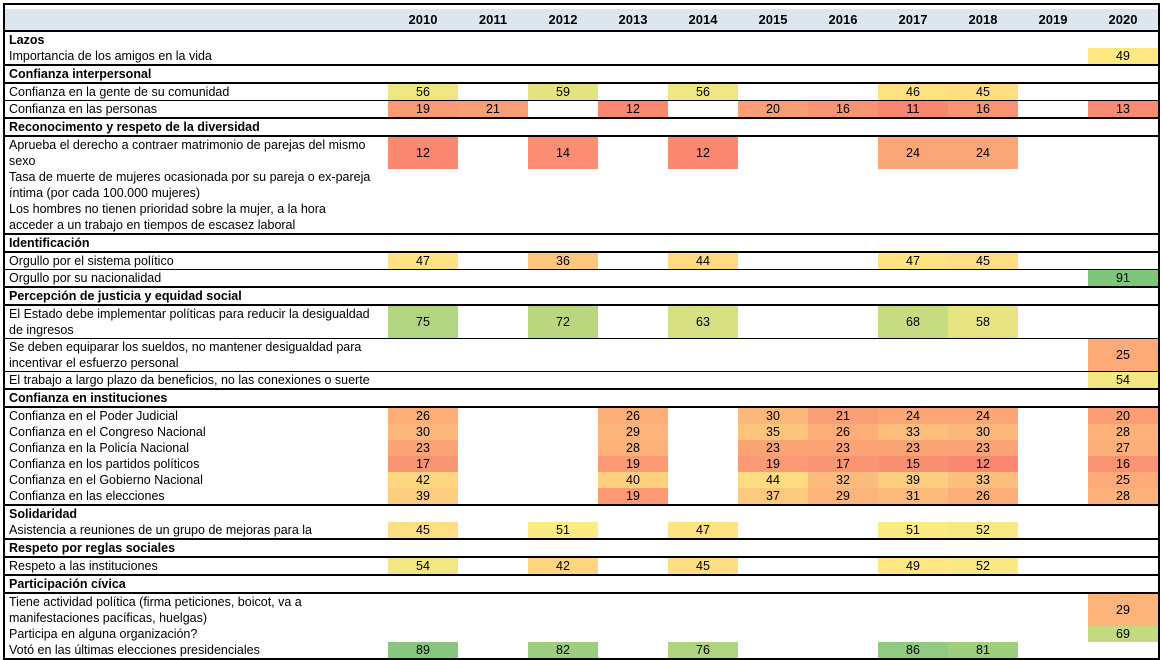  Describe the element at coordinates (983, 650) in the screenshot. I see `value-cell: 81` at that location.